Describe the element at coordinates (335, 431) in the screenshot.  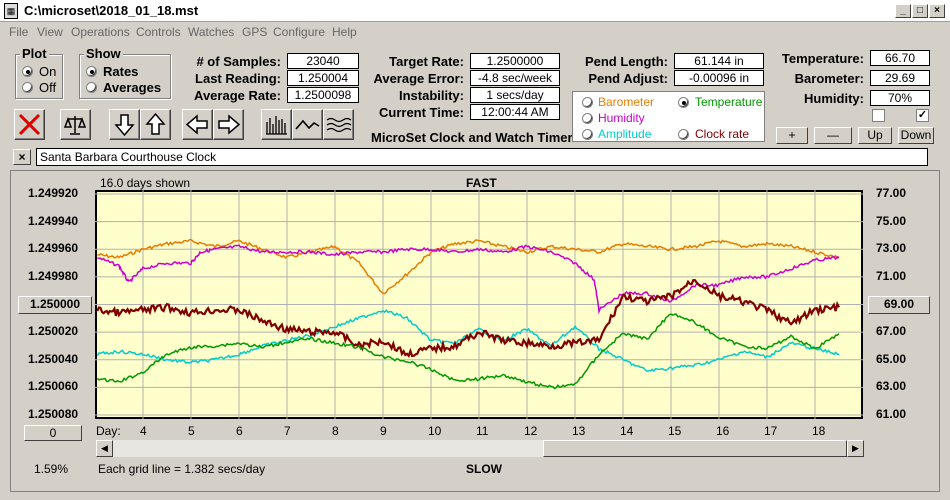
I see `x-axis-tick: 8` at that location.